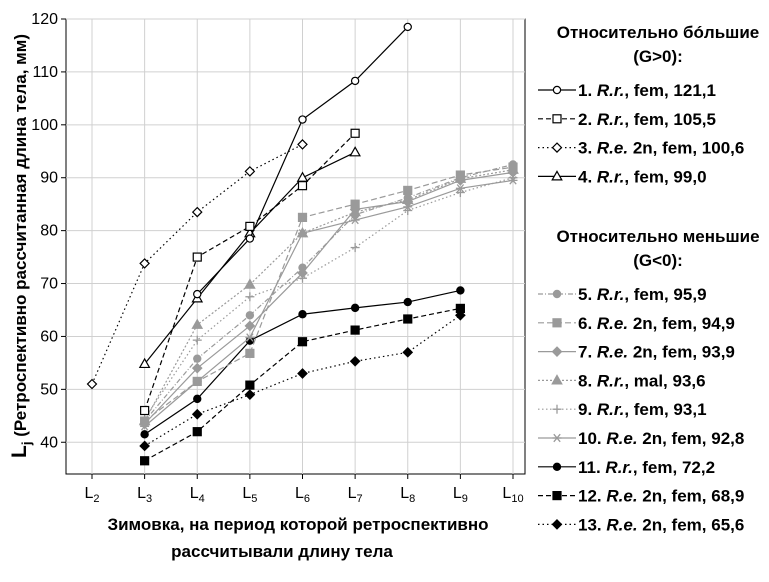 The height and width of the screenshot is (582, 769). I want to click on legend-label-prefix: 8., so click(587, 380).